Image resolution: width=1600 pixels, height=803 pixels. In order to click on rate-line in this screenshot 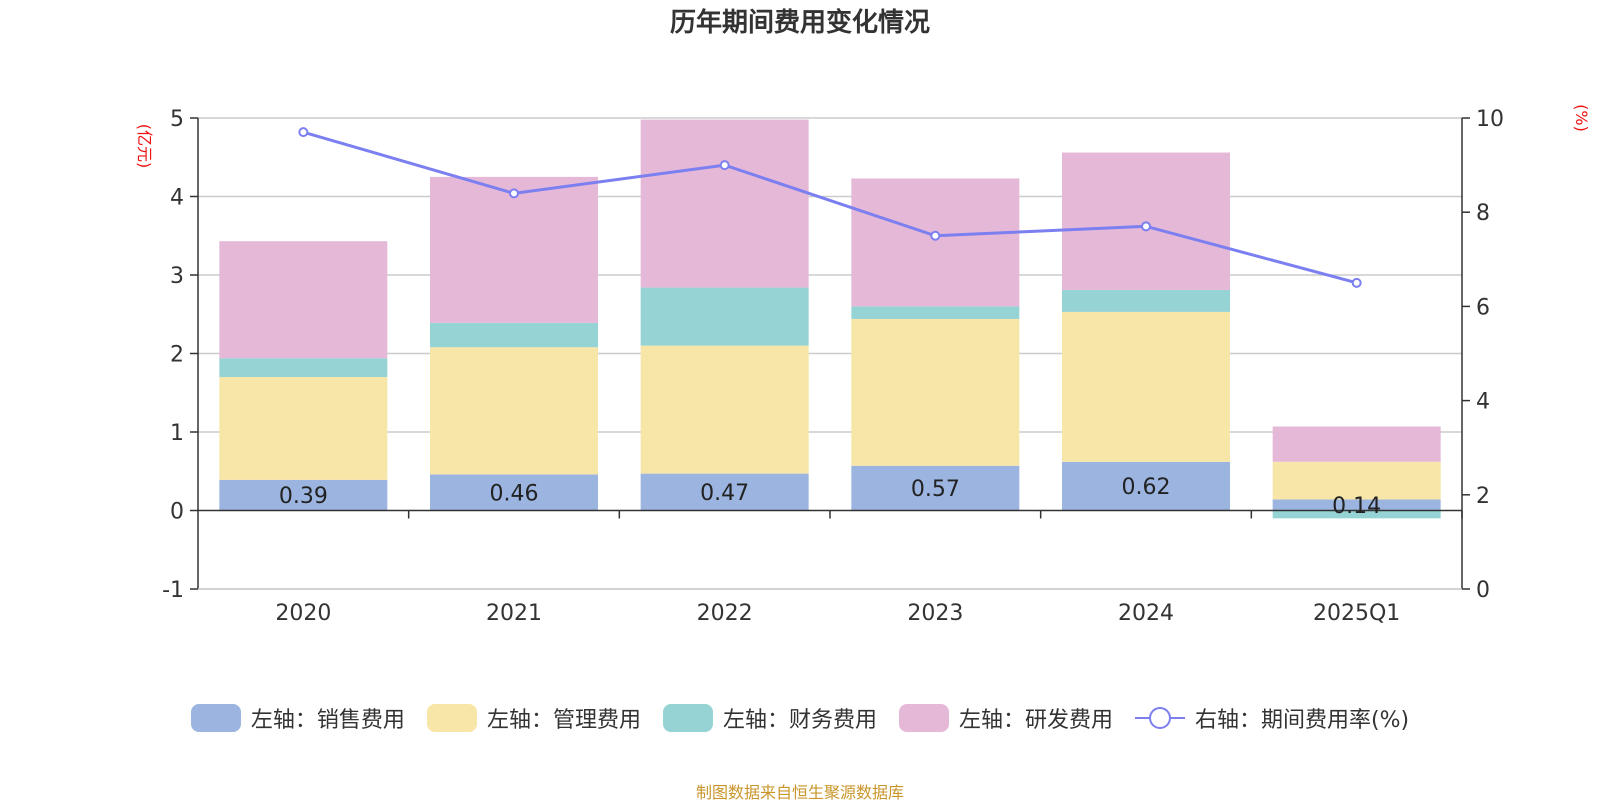, I will do `click(830, 207)`.